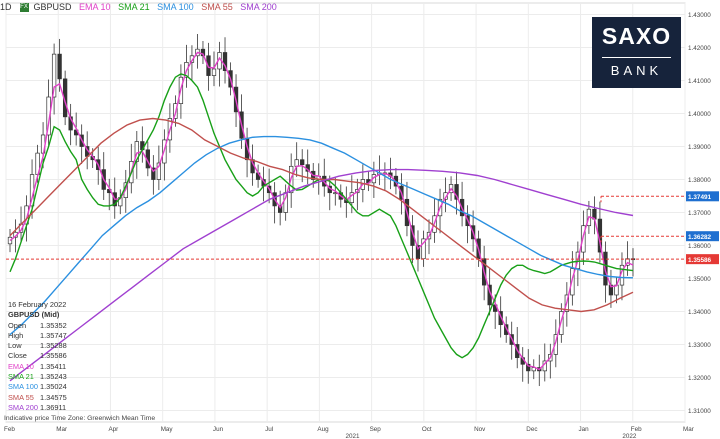  Describe the element at coordinates (699, 147) in the screenshot. I see `y-tick-label: 1.39000` at that location.